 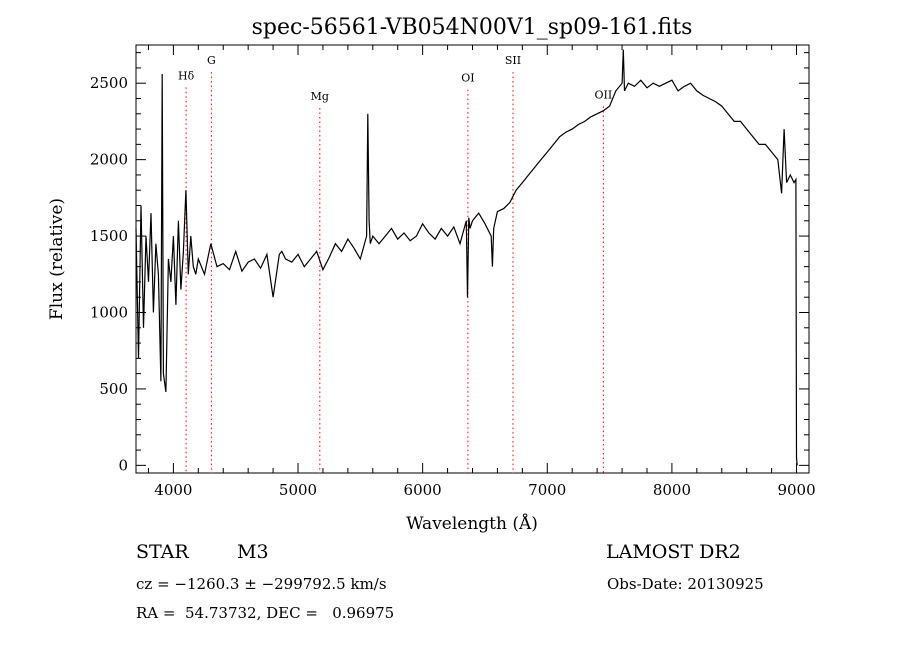 I want to click on y-axis-label: Flux (relative), so click(x=57, y=259).